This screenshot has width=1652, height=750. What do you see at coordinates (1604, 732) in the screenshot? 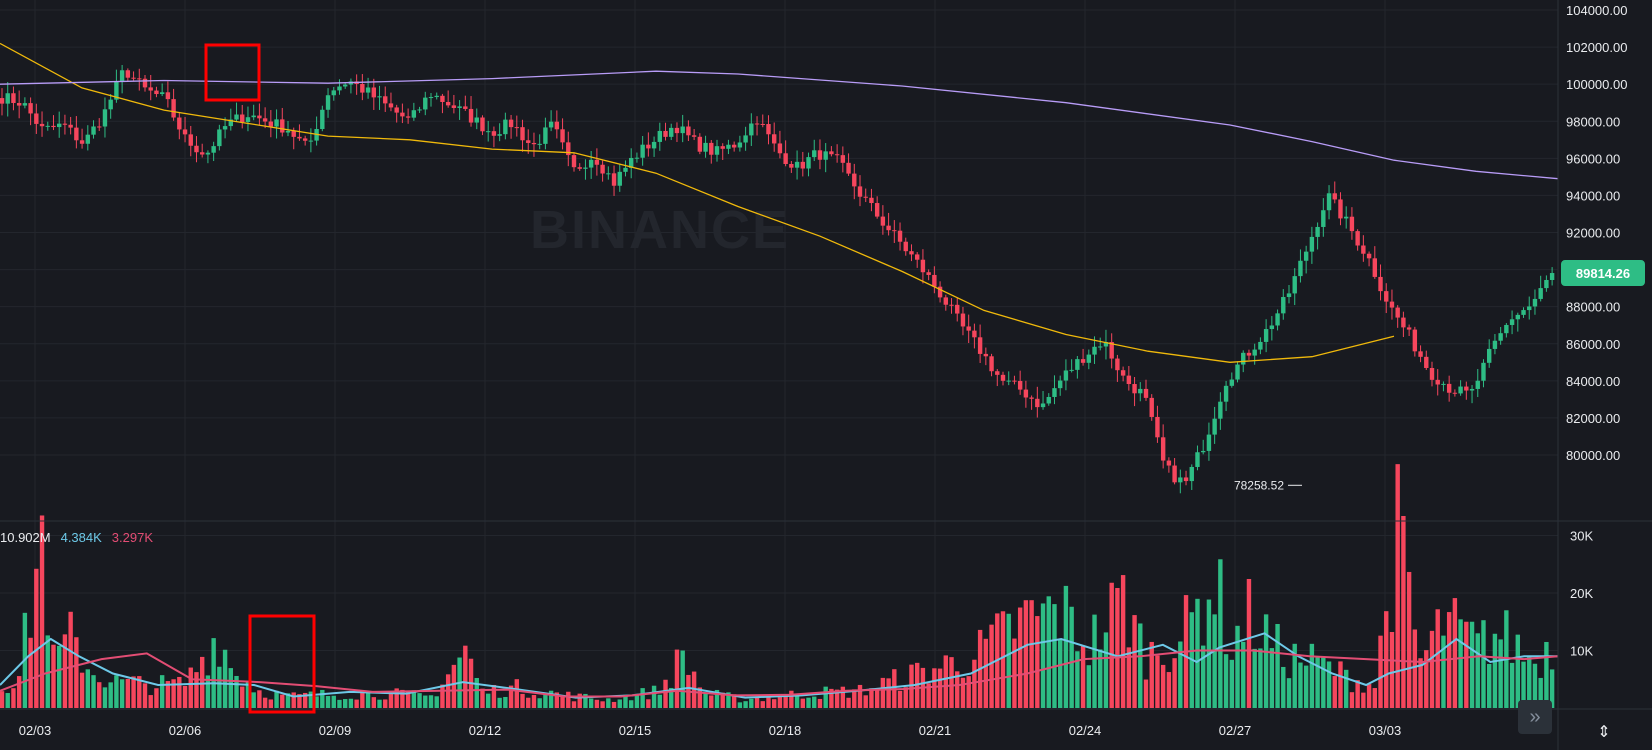
I see `auto-scale-icon: ⇕` at bounding box center [1604, 732].